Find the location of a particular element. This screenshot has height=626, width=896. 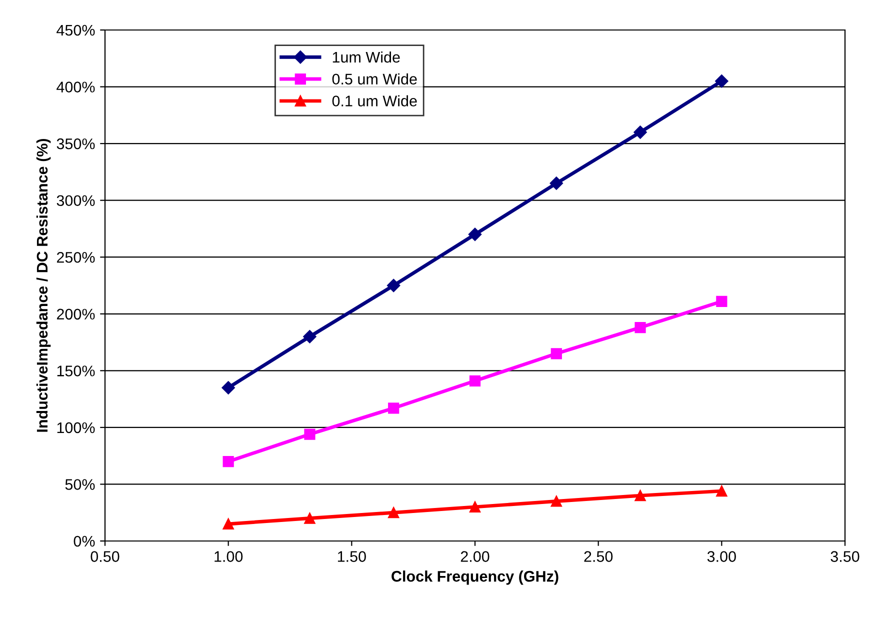

x-tick-label: 1.50 is located at coordinates (352, 556).